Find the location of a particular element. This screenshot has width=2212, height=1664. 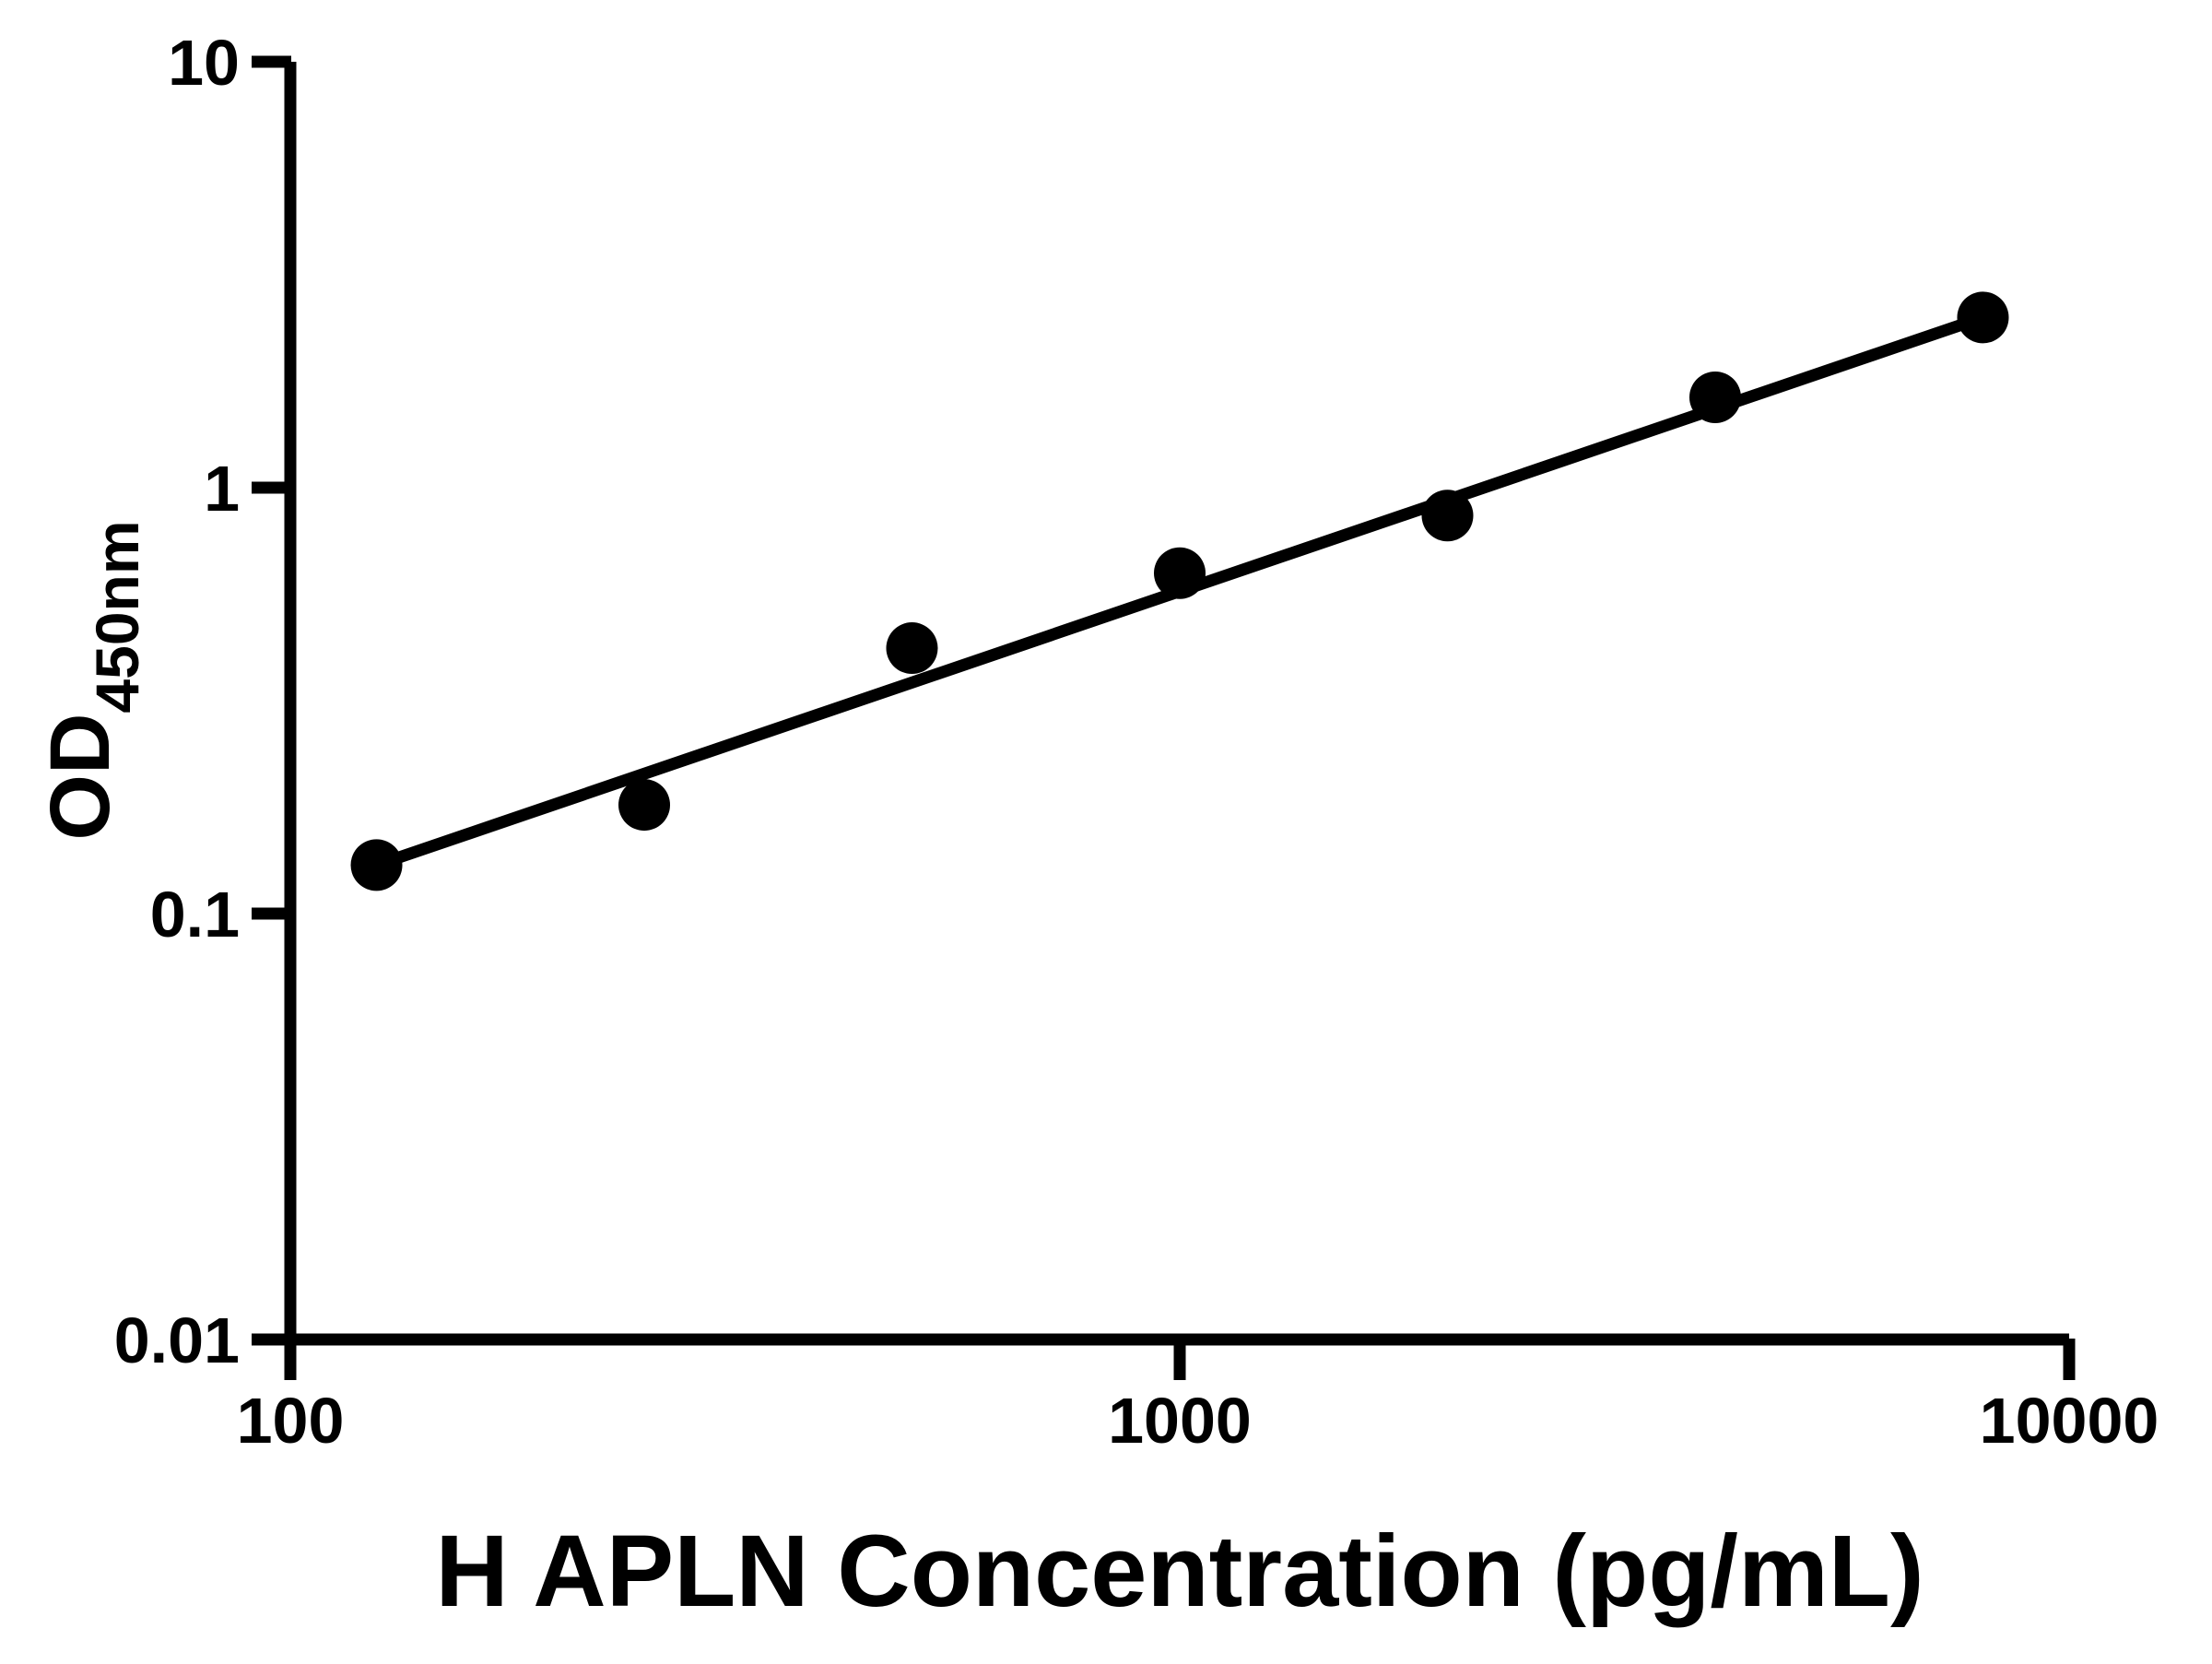

y-axis-title-subscript: 450nm is located at coordinates (117, 616).